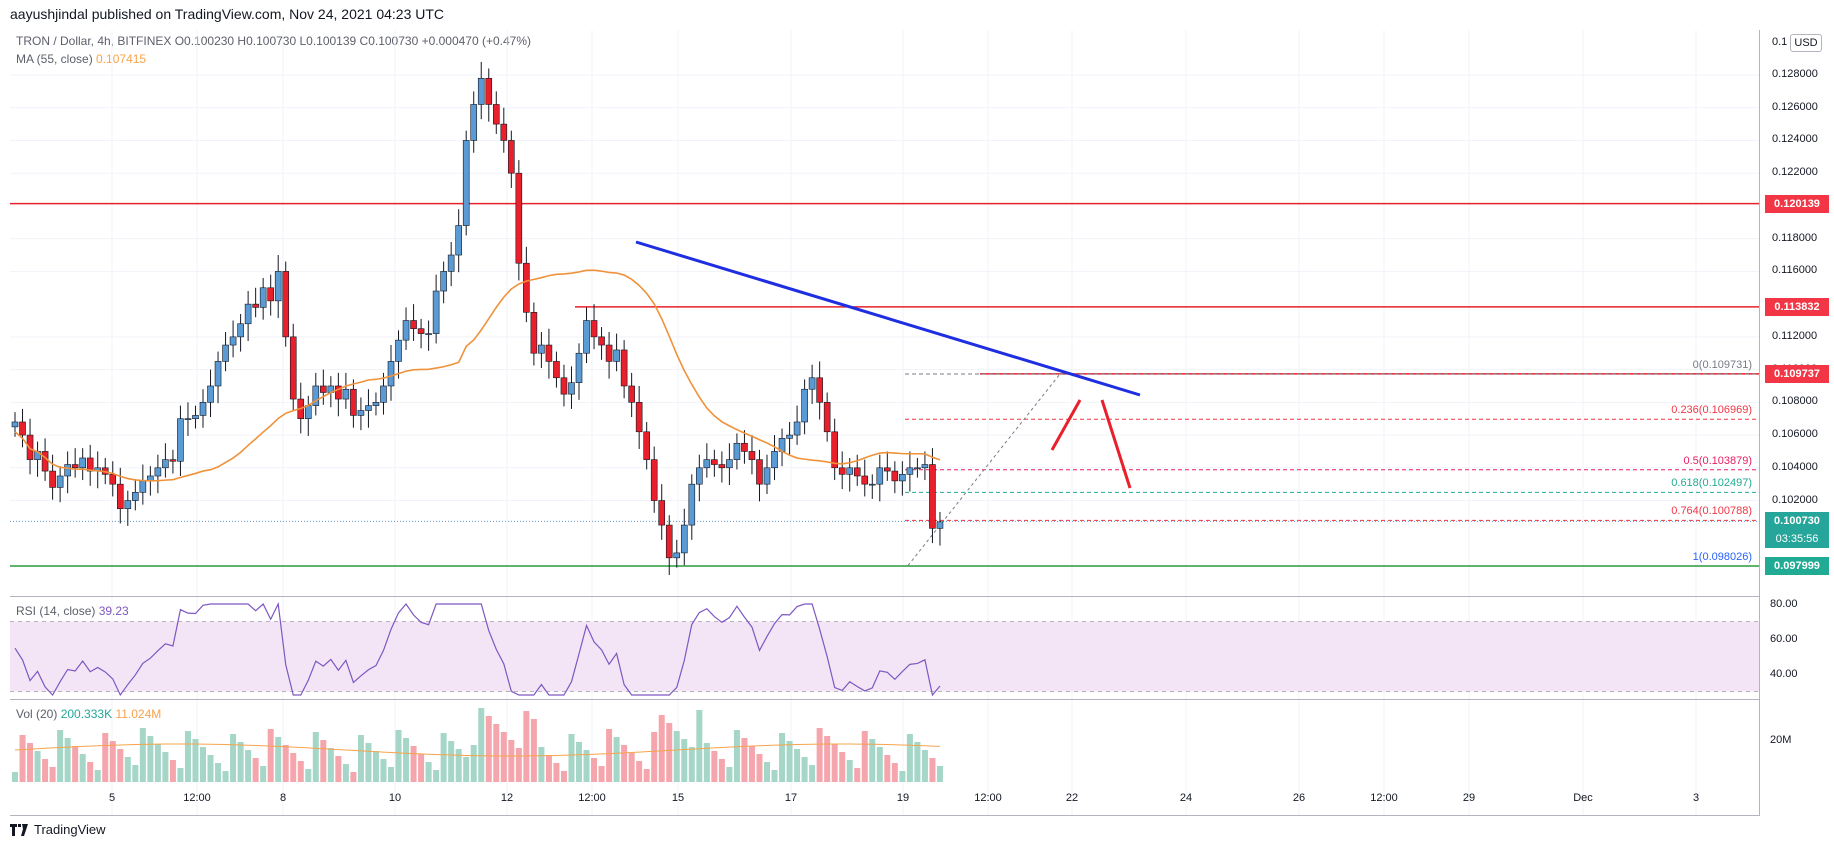 Image resolution: width=1834 pixels, height=848 pixels. Describe the element at coordinates (988, 798) in the screenshot. I see `time-tick: 12:00` at that location.